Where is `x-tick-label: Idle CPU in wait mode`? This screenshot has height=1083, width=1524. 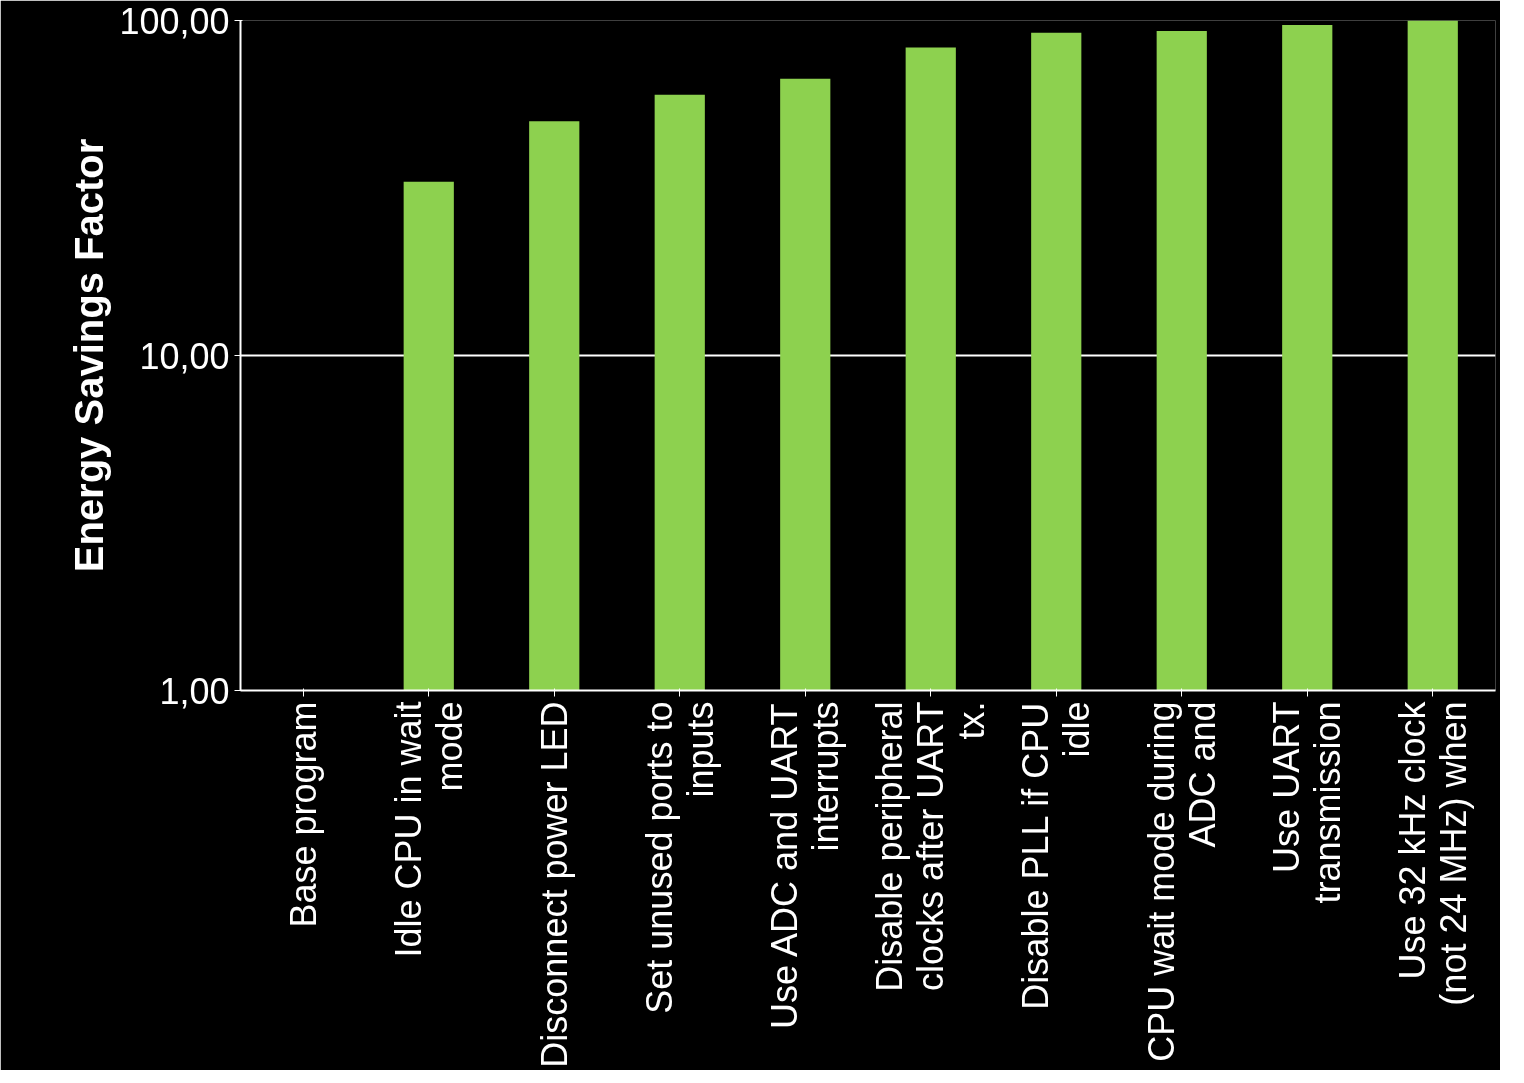
x-tick-label: Idle CPU in wait mode is located at coordinates (428, 829).